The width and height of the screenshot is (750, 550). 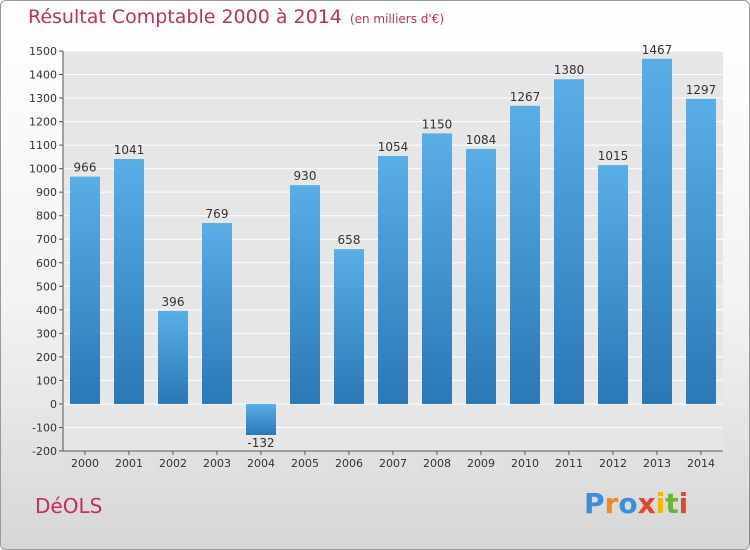 What do you see at coordinates (43, 51) in the screenshot?
I see `y-tick-label: 1500` at bounding box center [43, 51].